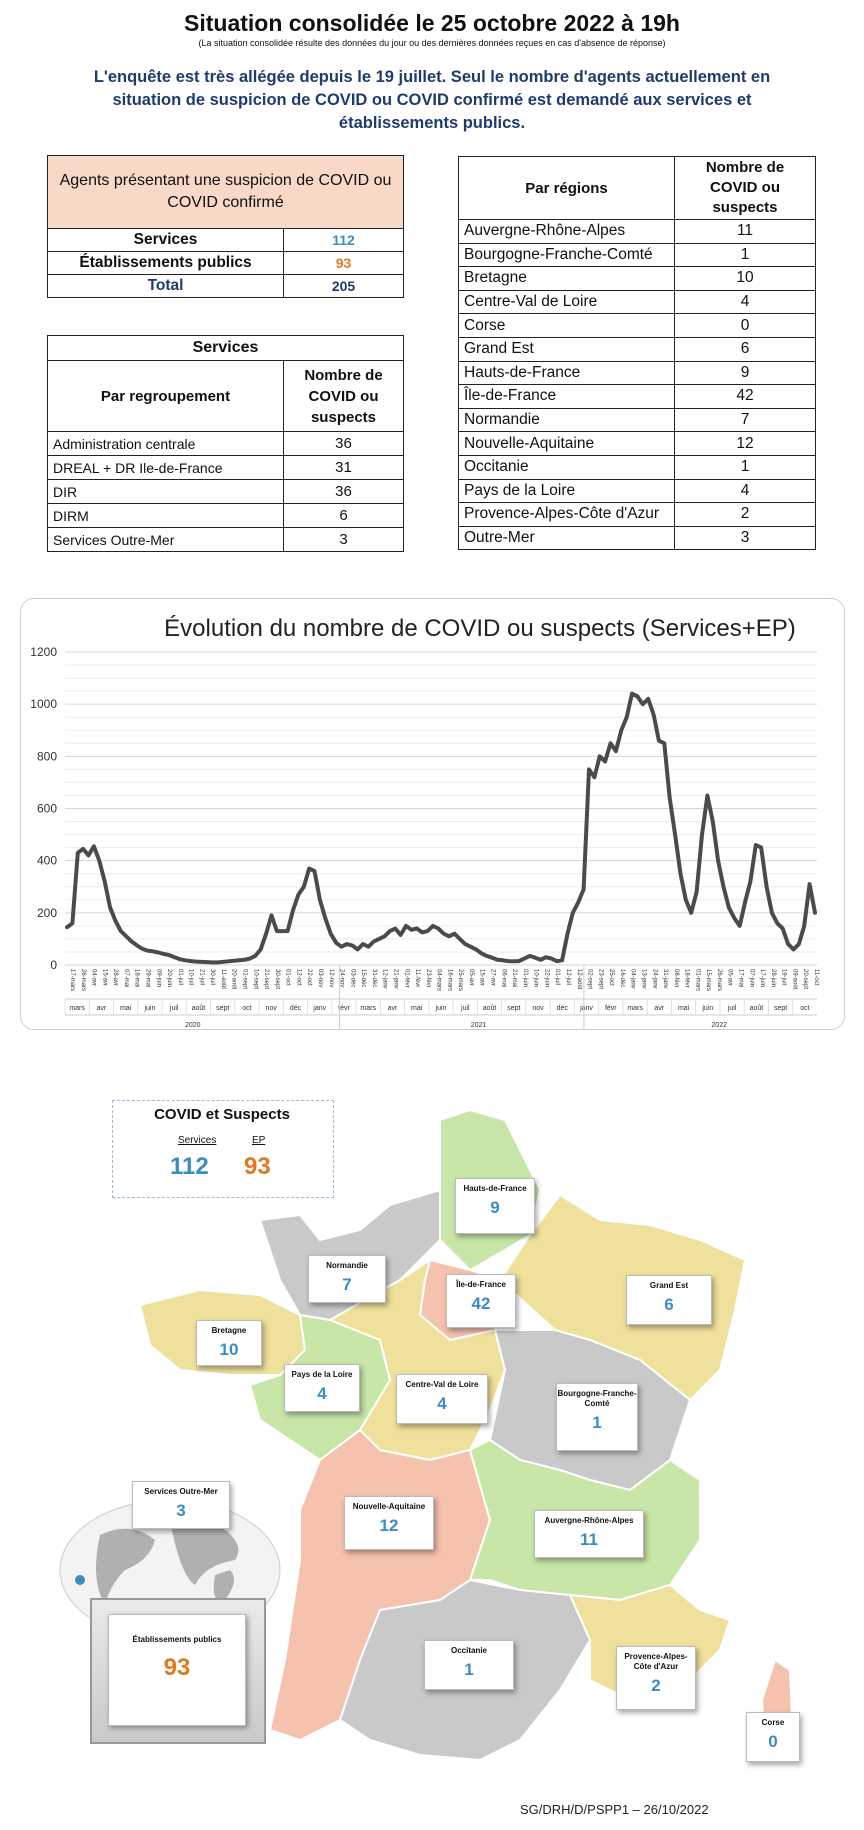  I want to click on y-tick-label: 0, so click(53, 965).